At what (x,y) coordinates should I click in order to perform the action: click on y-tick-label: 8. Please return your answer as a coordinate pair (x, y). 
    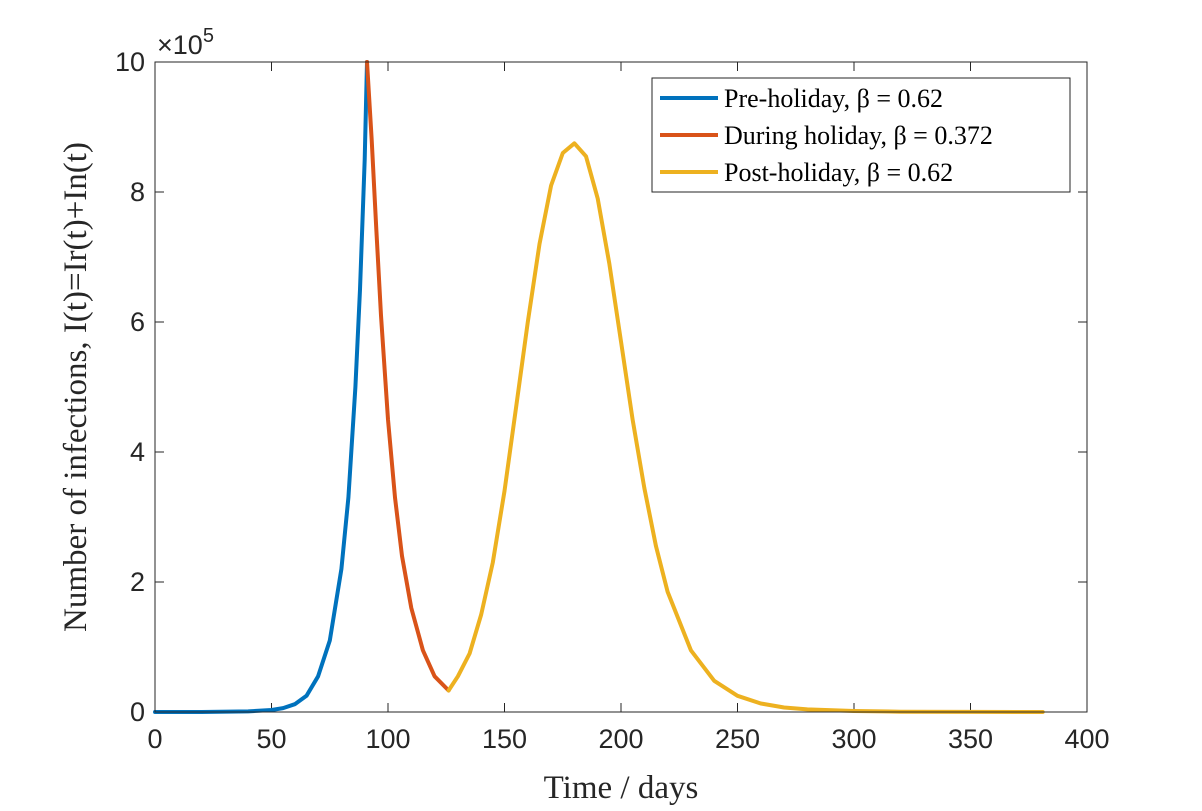
    Looking at the image, I should click on (137, 192).